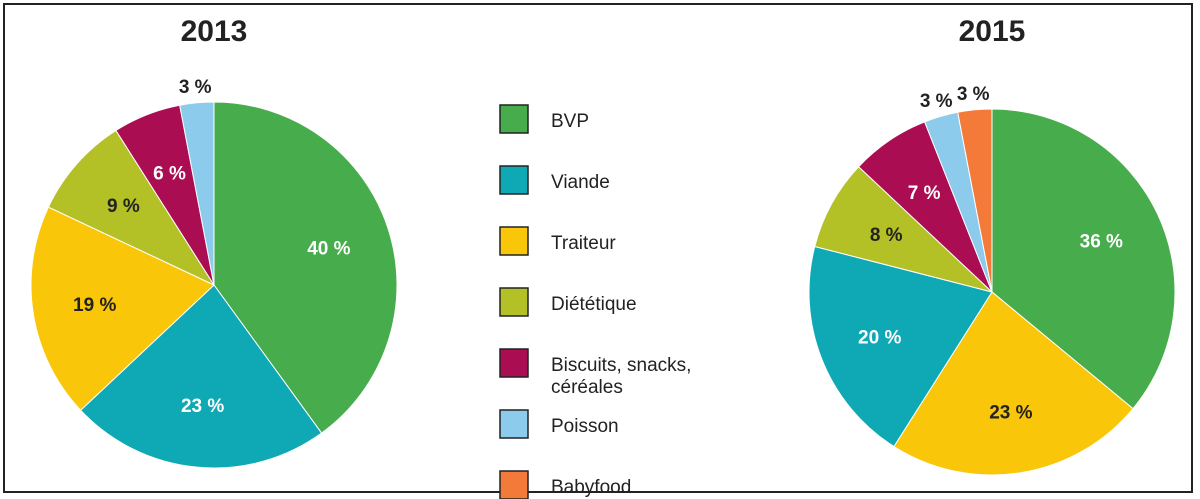 The height and width of the screenshot is (499, 1200). What do you see at coordinates (328, 249) in the screenshot?
I see `slice-label-2013-bvp: 40 %` at bounding box center [328, 249].